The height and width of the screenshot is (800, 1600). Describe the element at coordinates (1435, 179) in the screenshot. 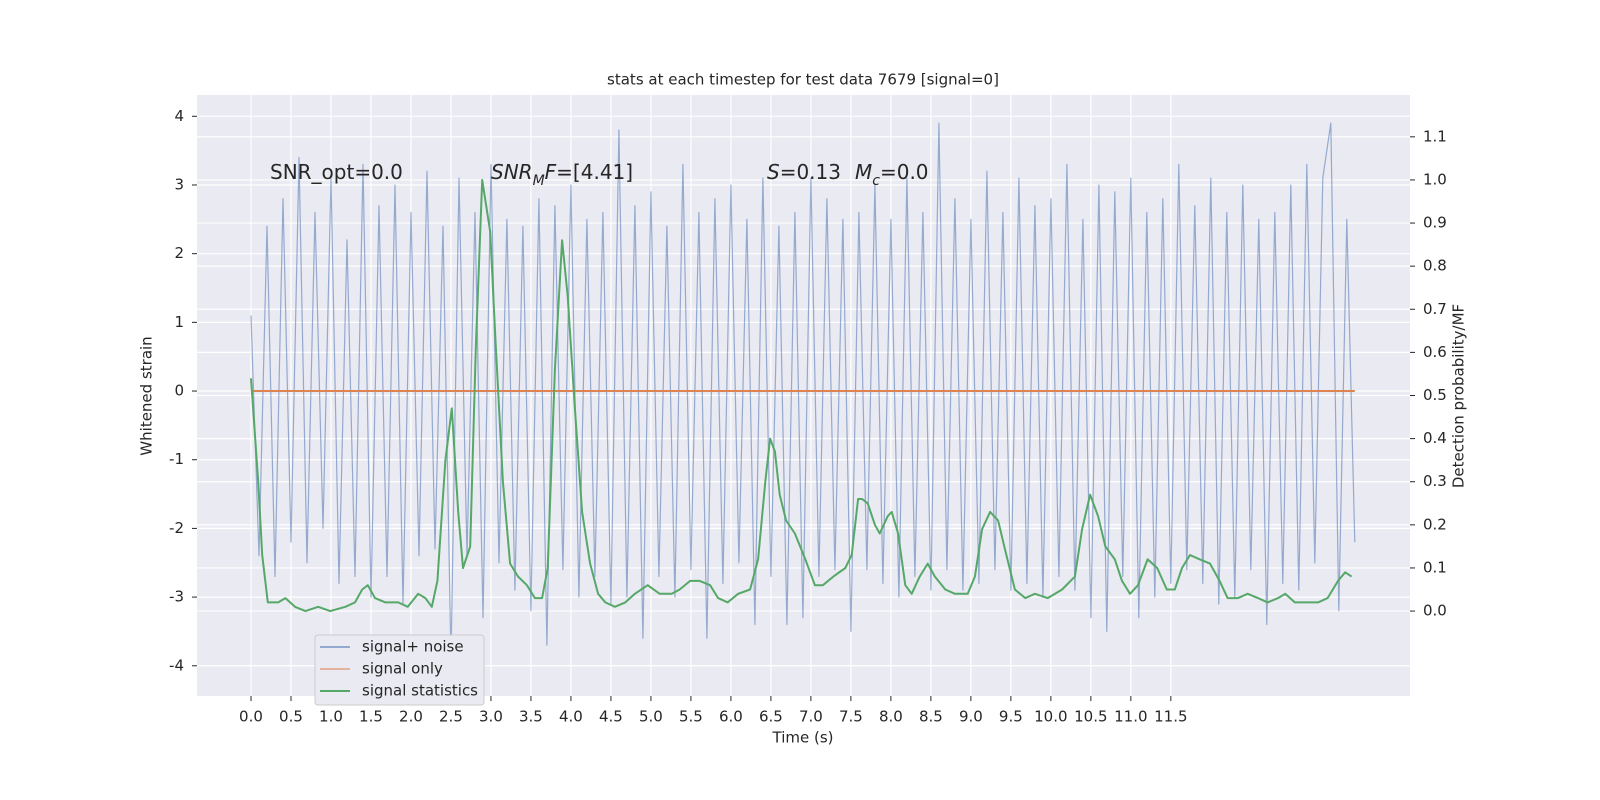

I see `y2-tick-label: 1.0` at that location.